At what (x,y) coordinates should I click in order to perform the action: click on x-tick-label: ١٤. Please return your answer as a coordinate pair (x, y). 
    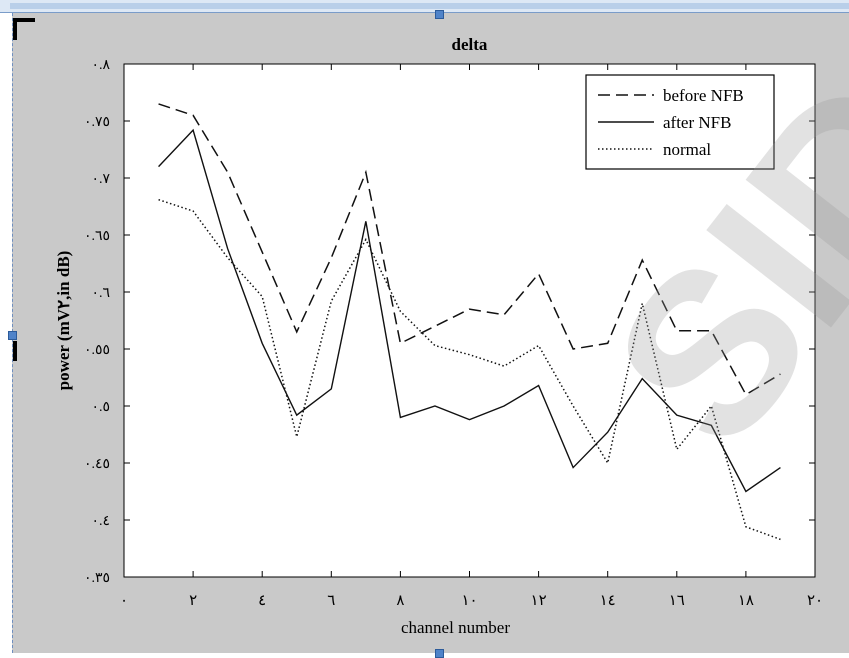
    Looking at the image, I should click on (608, 601).